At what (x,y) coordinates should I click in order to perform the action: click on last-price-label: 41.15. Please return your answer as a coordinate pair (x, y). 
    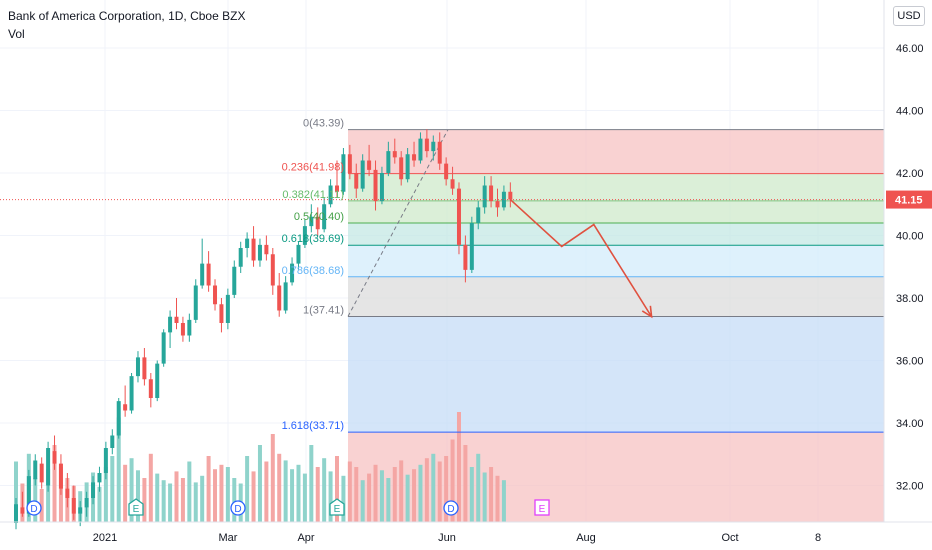
    Looking at the image, I should click on (909, 201).